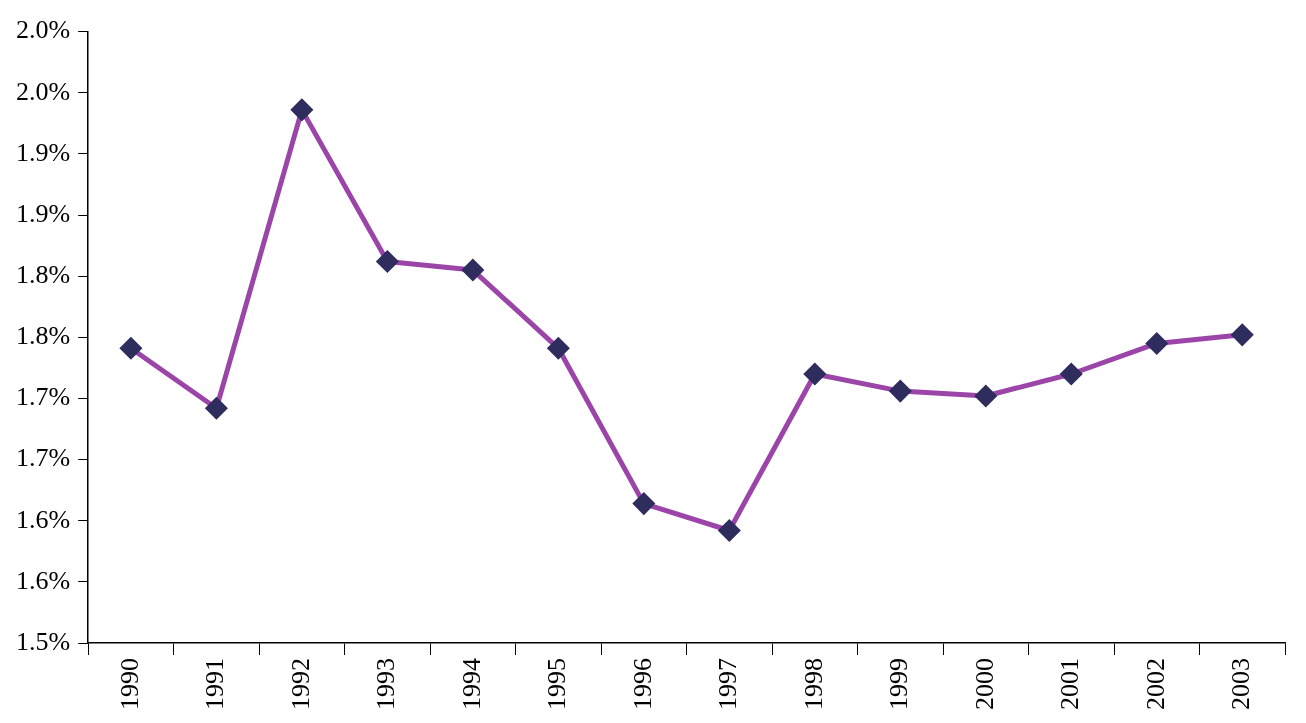  What do you see at coordinates (642, 684) in the screenshot?
I see `x-tick-label: 1996` at bounding box center [642, 684].